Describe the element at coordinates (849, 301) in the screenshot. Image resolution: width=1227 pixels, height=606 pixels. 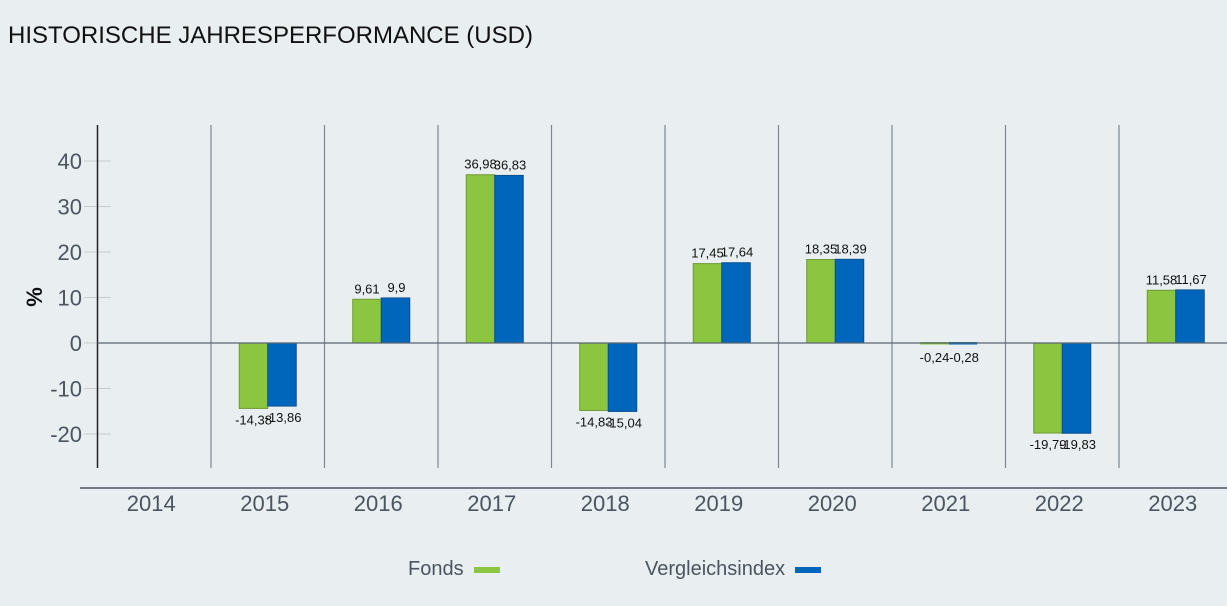
I see `bar-vergleichsindex-2020` at that location.